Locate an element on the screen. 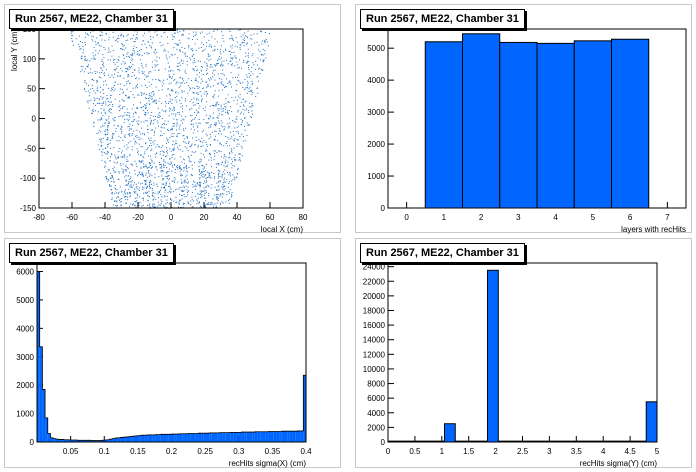 The width and height of the screenshot is (696, 472). x-tick-label: 0.15 is located at coordinates (138, 451).